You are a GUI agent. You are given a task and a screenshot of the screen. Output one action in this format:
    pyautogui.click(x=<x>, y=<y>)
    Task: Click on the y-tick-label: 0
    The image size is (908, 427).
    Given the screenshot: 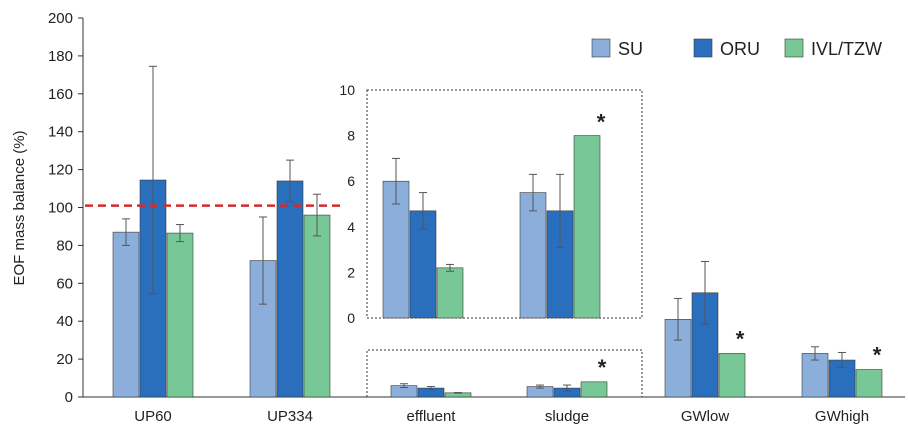 What is the action you would take?
    pyautogui.click(x=69, y=397)
    